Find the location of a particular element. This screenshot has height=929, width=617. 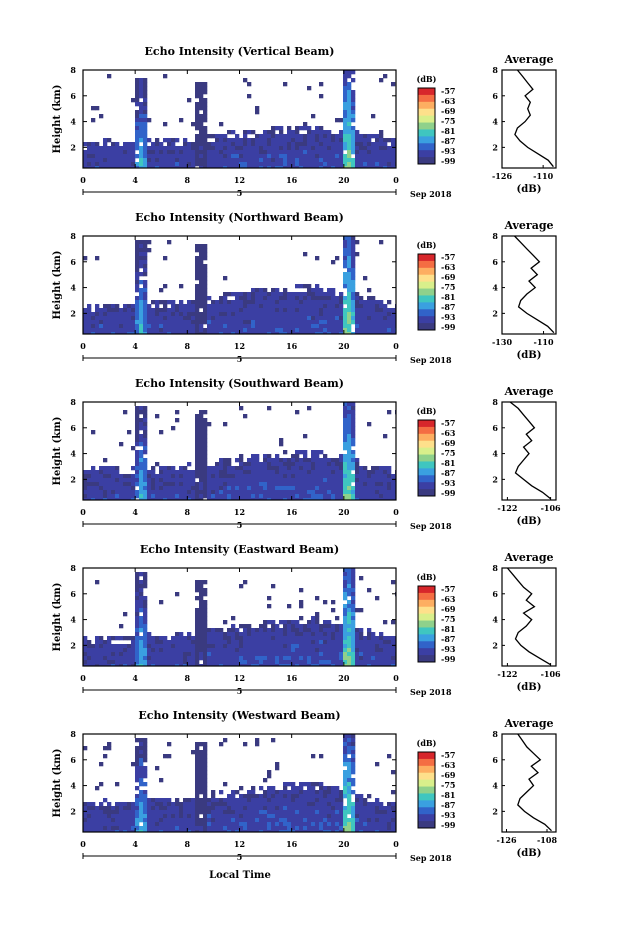

x-tick-label: 20 is located at coordinates (344, 844).